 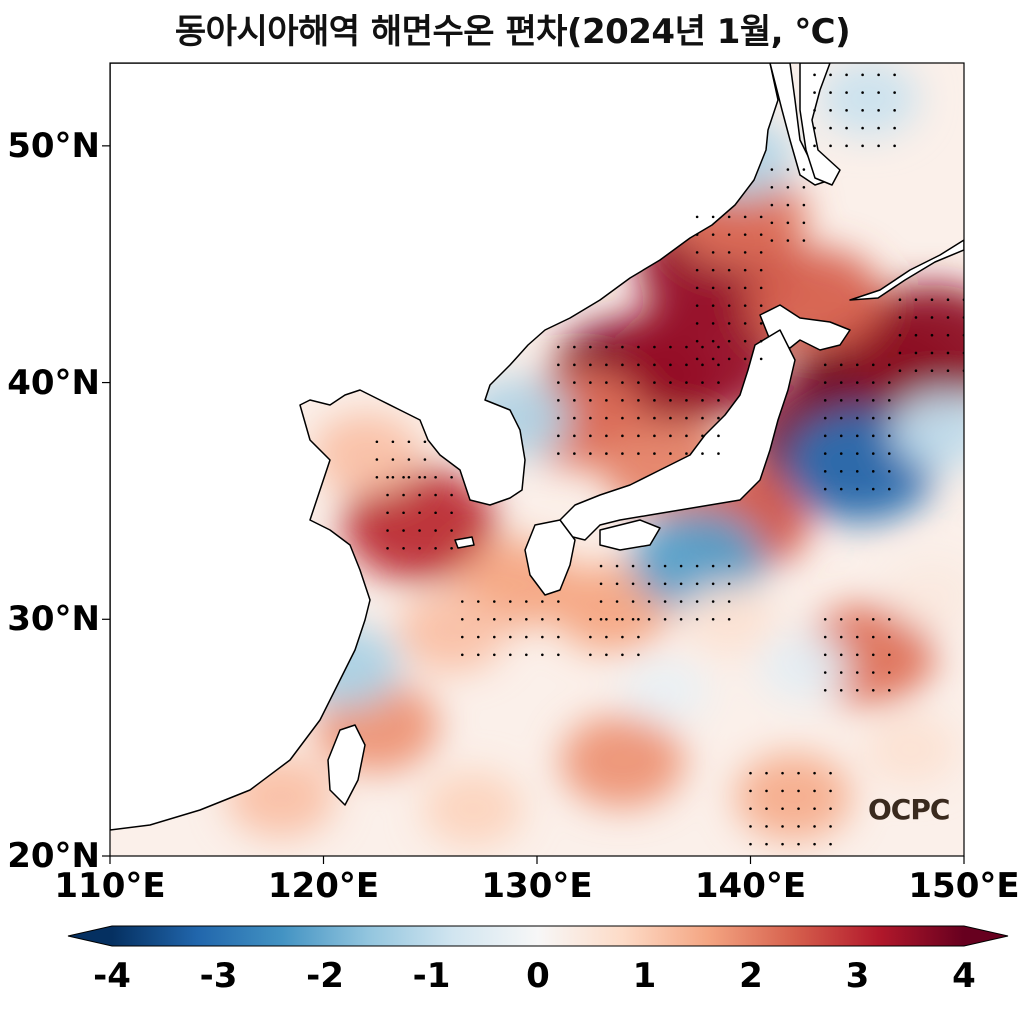 I want to click on lon-tick-label: 120°E, so click(x=323, y=886).